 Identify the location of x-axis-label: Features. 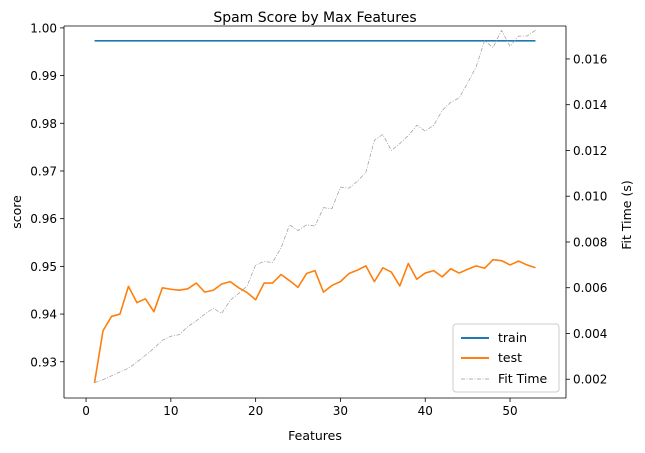
(315, 435).